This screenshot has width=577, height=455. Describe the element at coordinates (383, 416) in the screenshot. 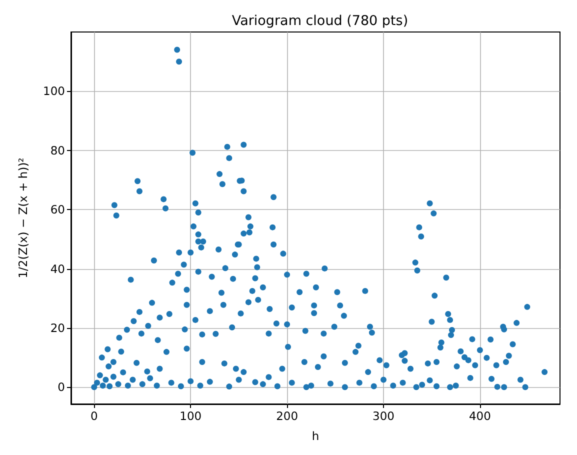

I see `x-tick-label: 300` at that location.